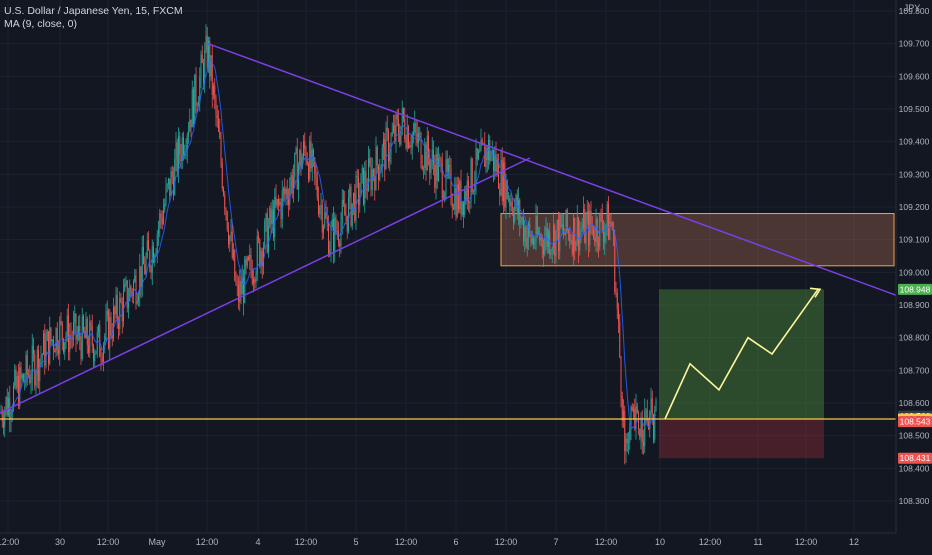  Describe the element at coordinates (93, 11) in the screenshot. I see `symbol-title: U.S. Dollar / Japanese Yen, 15, FXCM` at that location.